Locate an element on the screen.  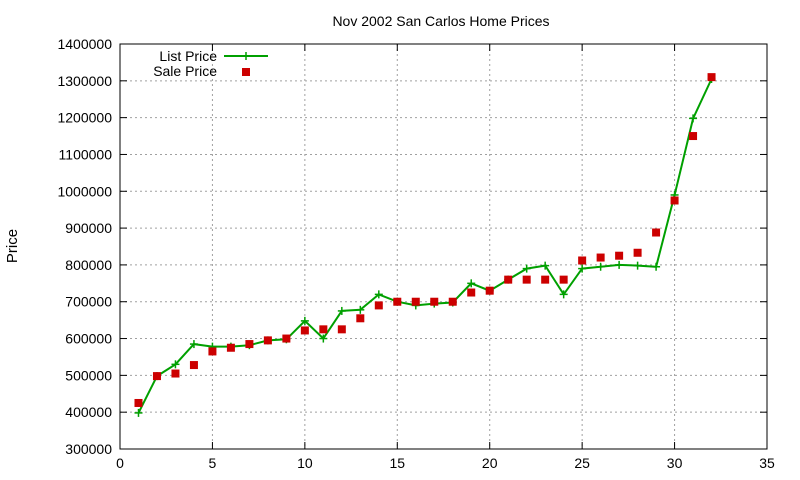
legend-label-list-price: List Price is located at coordinates (188, 56).